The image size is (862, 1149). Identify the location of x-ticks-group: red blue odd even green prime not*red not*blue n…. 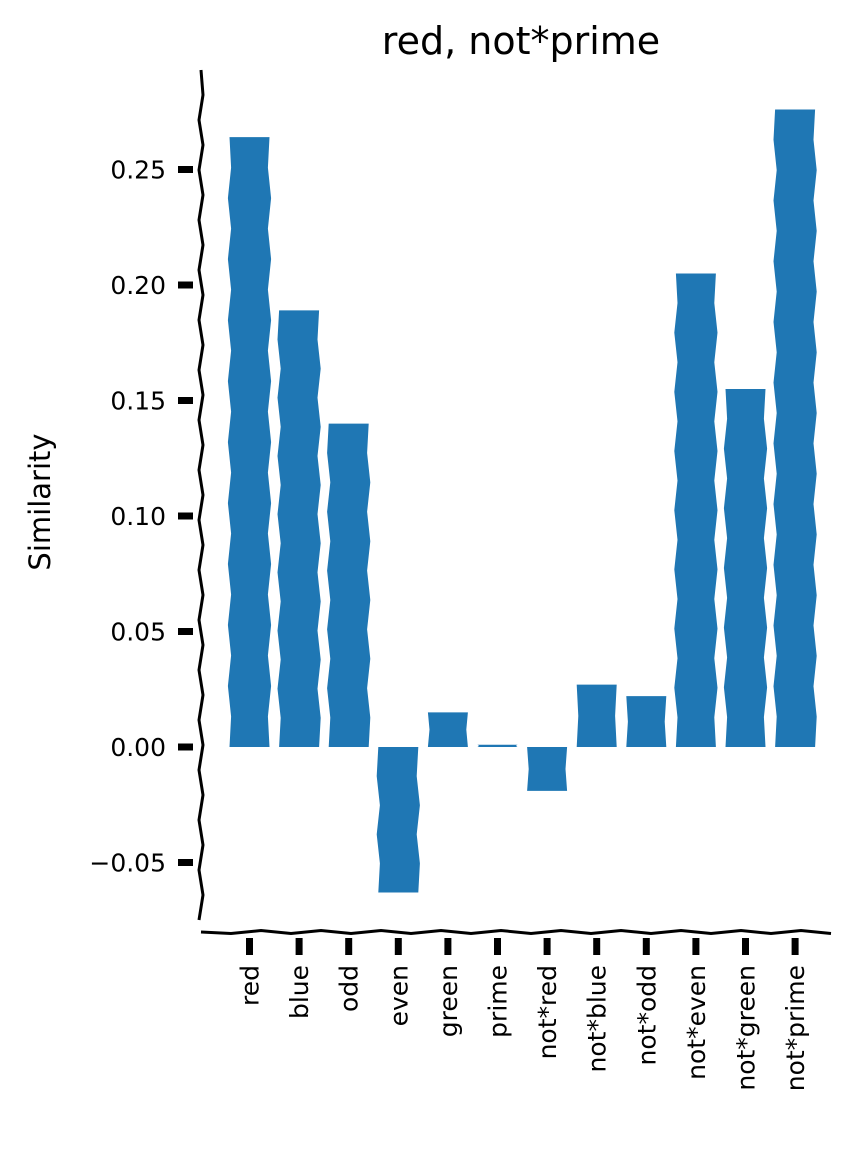
(523, 1014).